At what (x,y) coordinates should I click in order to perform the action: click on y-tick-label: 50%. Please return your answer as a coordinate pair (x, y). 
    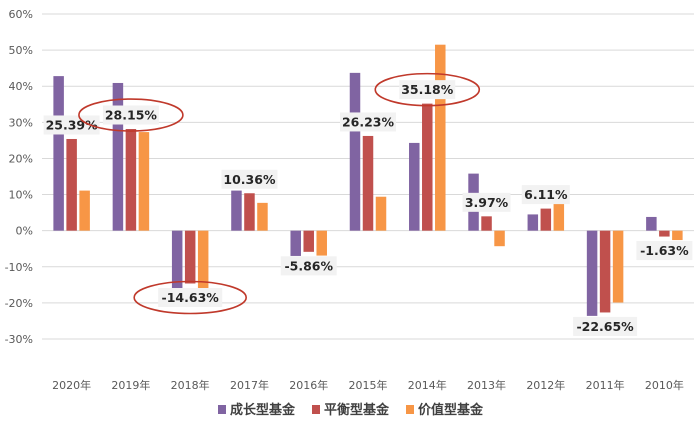
    Looking at the image, I should click on (21, 50).